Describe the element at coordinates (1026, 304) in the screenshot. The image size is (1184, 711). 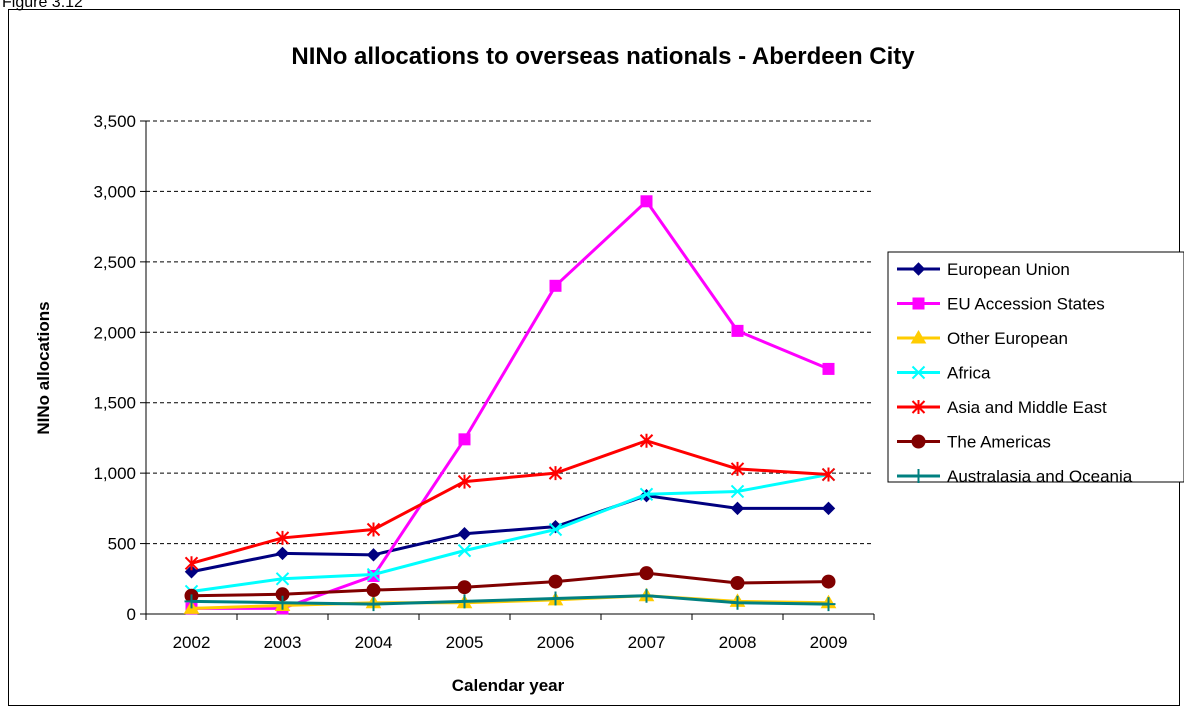
I see `legend-label: EU Accession States` at that location.